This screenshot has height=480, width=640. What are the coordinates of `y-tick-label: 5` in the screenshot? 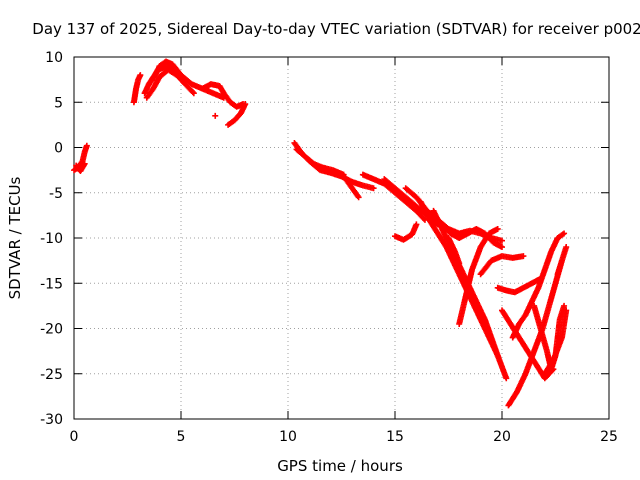 It's located at (58, 103).